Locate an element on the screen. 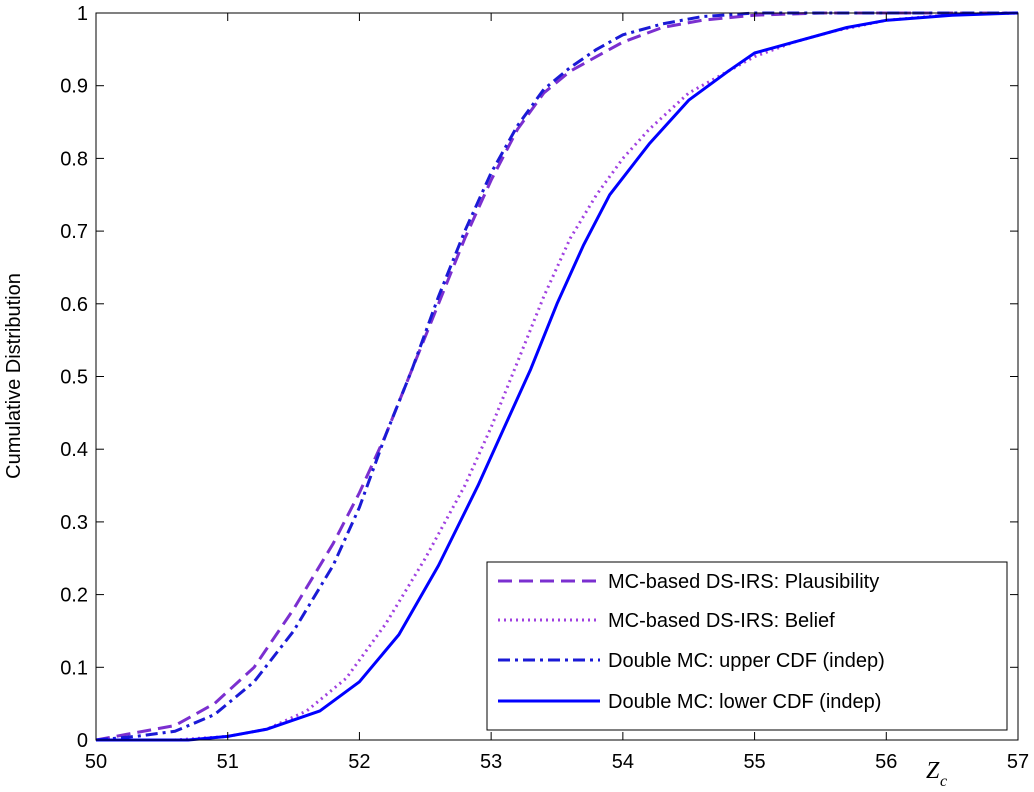 The image size is (1034, 792). x-tick-label: 55 is located at coordinates (754, 762).